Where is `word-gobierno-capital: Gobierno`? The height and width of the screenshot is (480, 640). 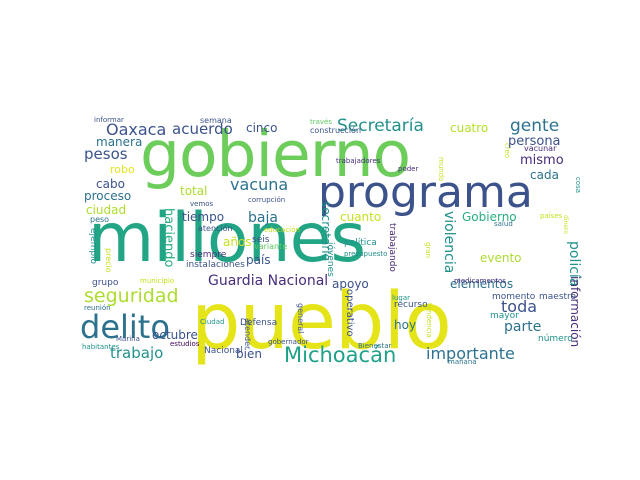
word-gobierno-capital: Gobierno is located at coordinates (489, 217).